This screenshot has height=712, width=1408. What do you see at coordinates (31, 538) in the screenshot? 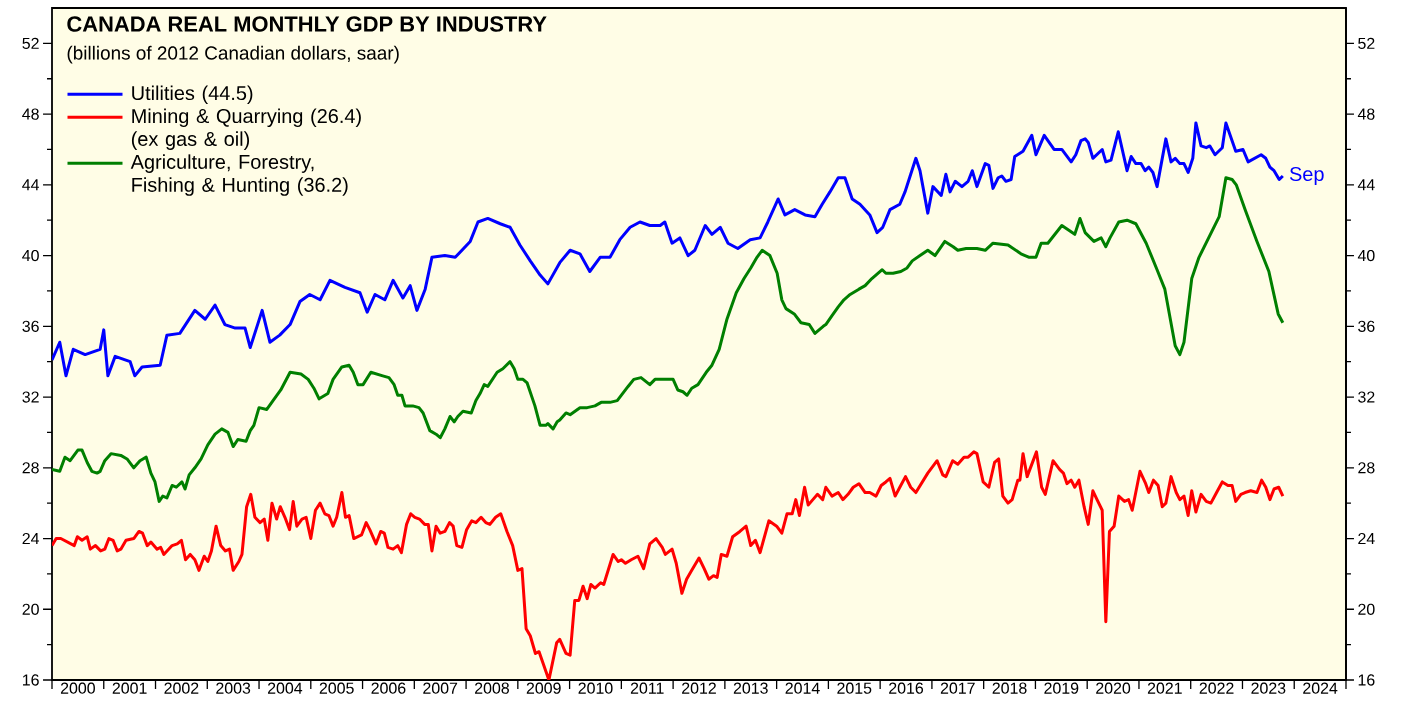
I see `y-tick-label: 24` at bounding box center [31, 538].